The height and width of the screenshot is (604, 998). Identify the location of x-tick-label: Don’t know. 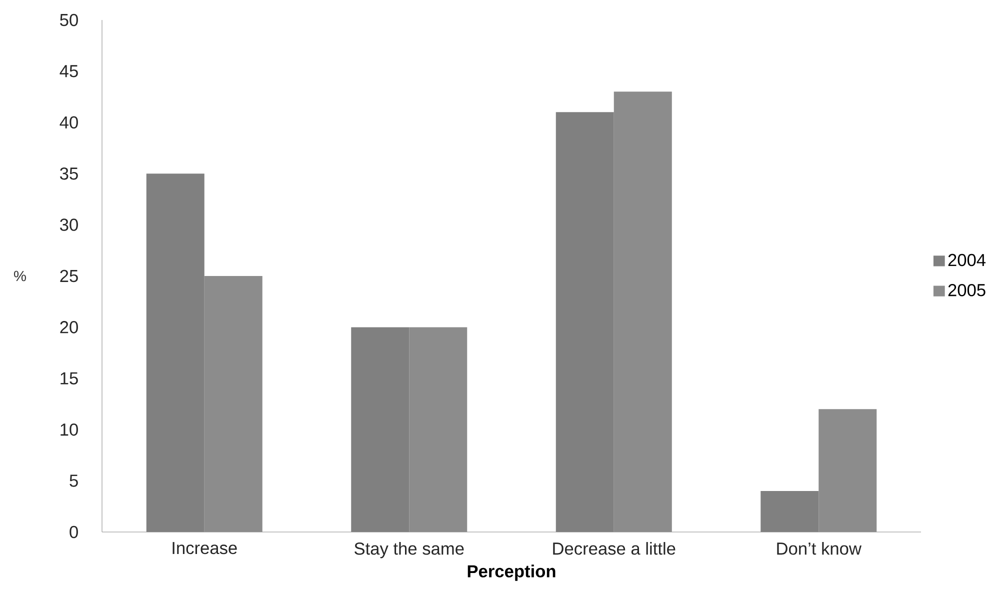
(819, 548).